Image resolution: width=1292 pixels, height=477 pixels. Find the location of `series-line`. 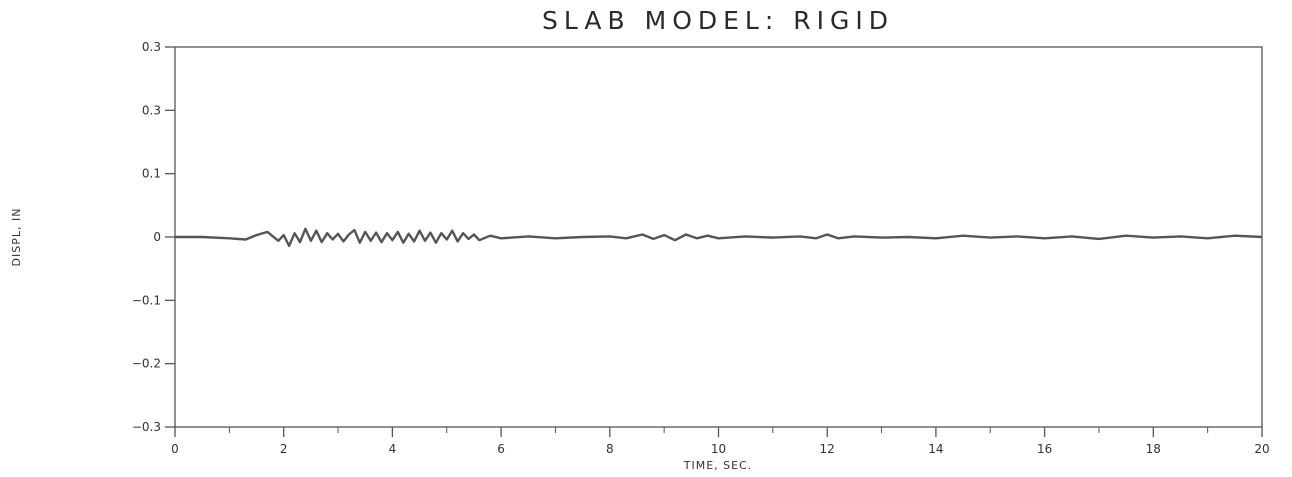

series-line is located at coordinates (719, 237).